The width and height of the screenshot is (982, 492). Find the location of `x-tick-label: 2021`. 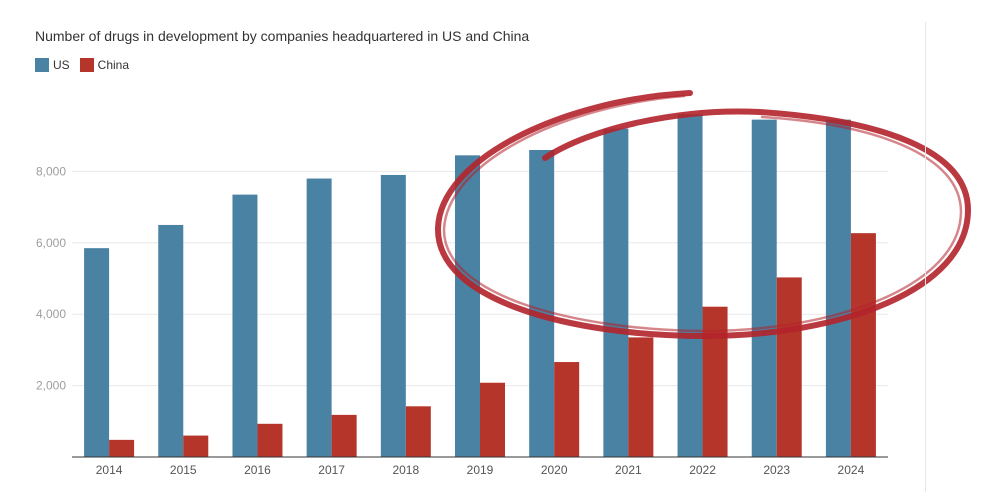

x-tick-label: 2021 is located at coordinates (628, 470).